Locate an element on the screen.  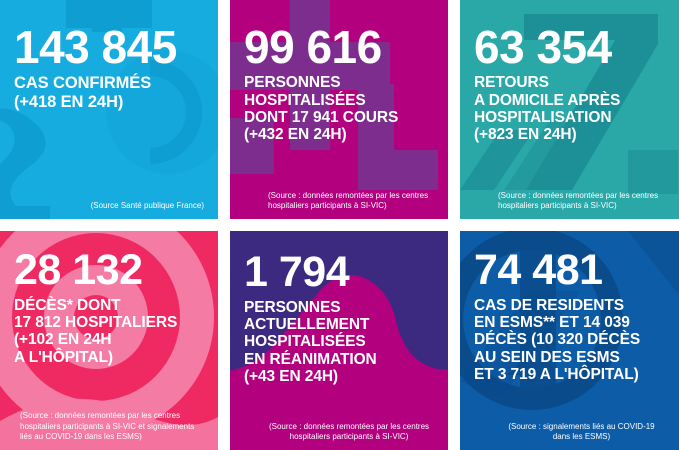
stat-label-line: CAS DE RESIDENTS is located at coordinates (549, 305).